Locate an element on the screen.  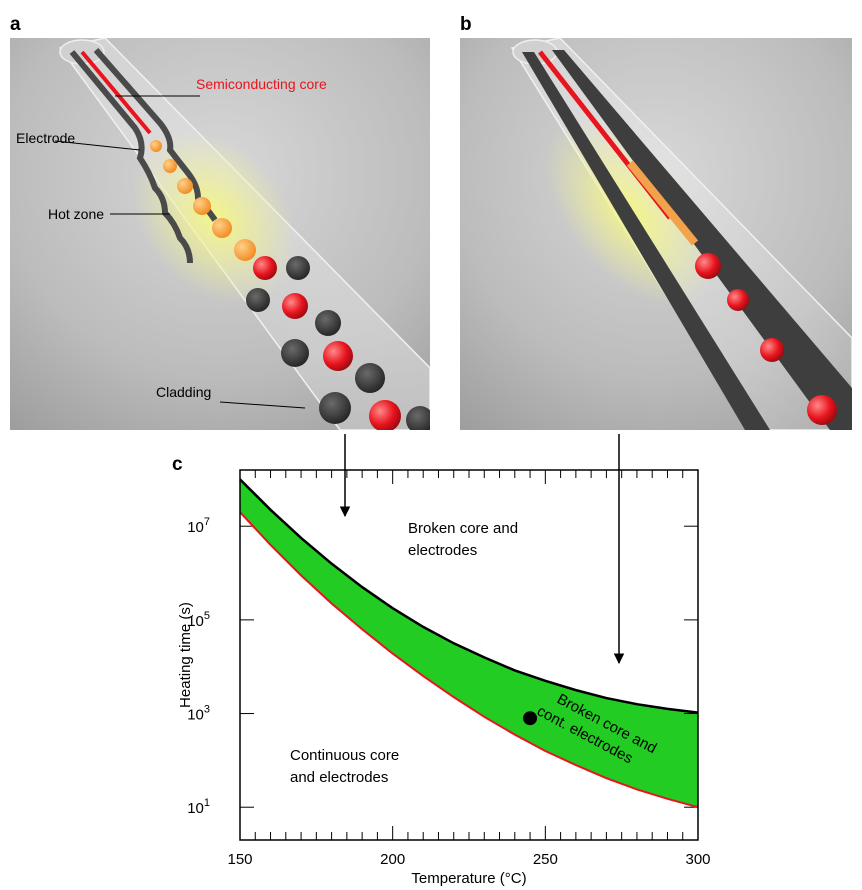
data-point is located at coordinates (530, 718).